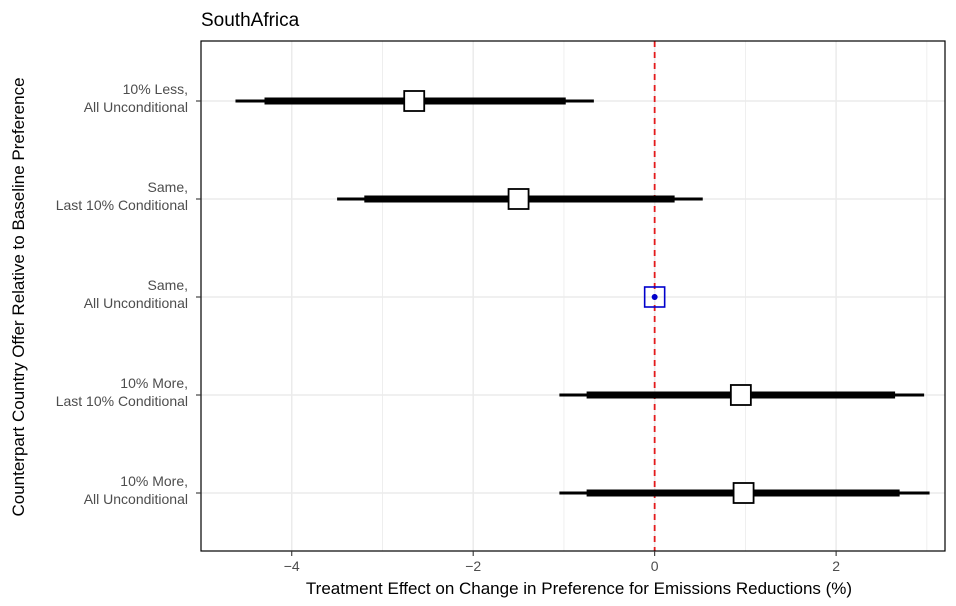 The height and width of the screenshot is (606, 956). I want to click on x-tick-label: 2, so click(836, 566).